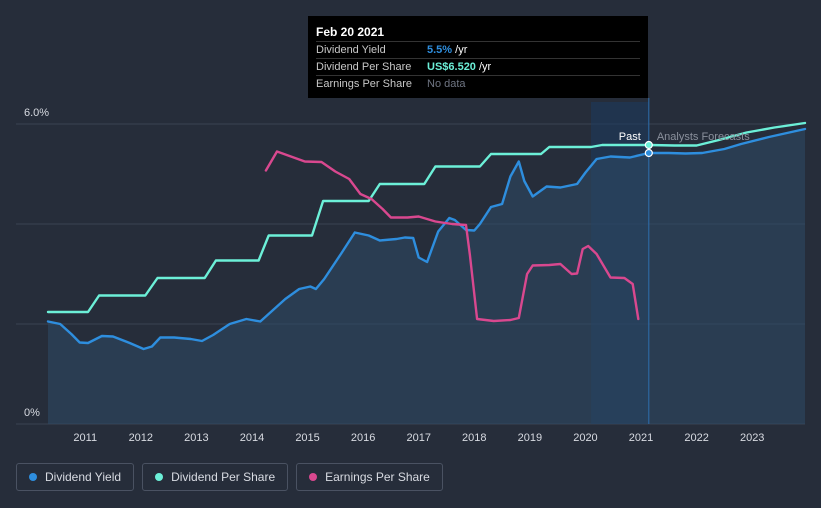  What do you see at coordinates (703, 137) in the screenshot?
I see `forecast-label: Analysts Forecasts` at bounding box center [703, 137].